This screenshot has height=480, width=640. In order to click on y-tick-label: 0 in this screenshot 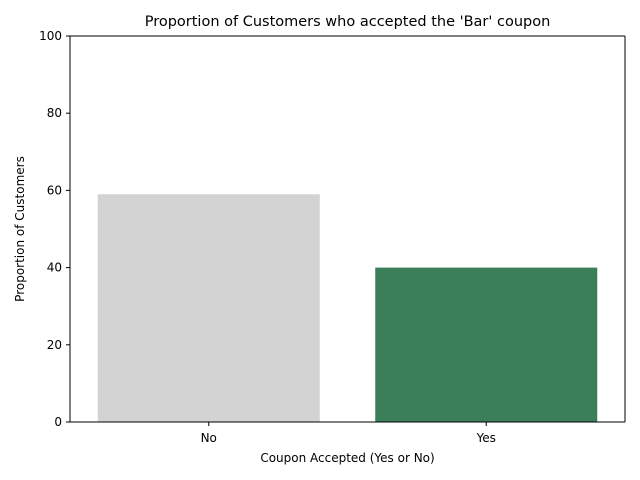, I will do `click(58, 422)`.